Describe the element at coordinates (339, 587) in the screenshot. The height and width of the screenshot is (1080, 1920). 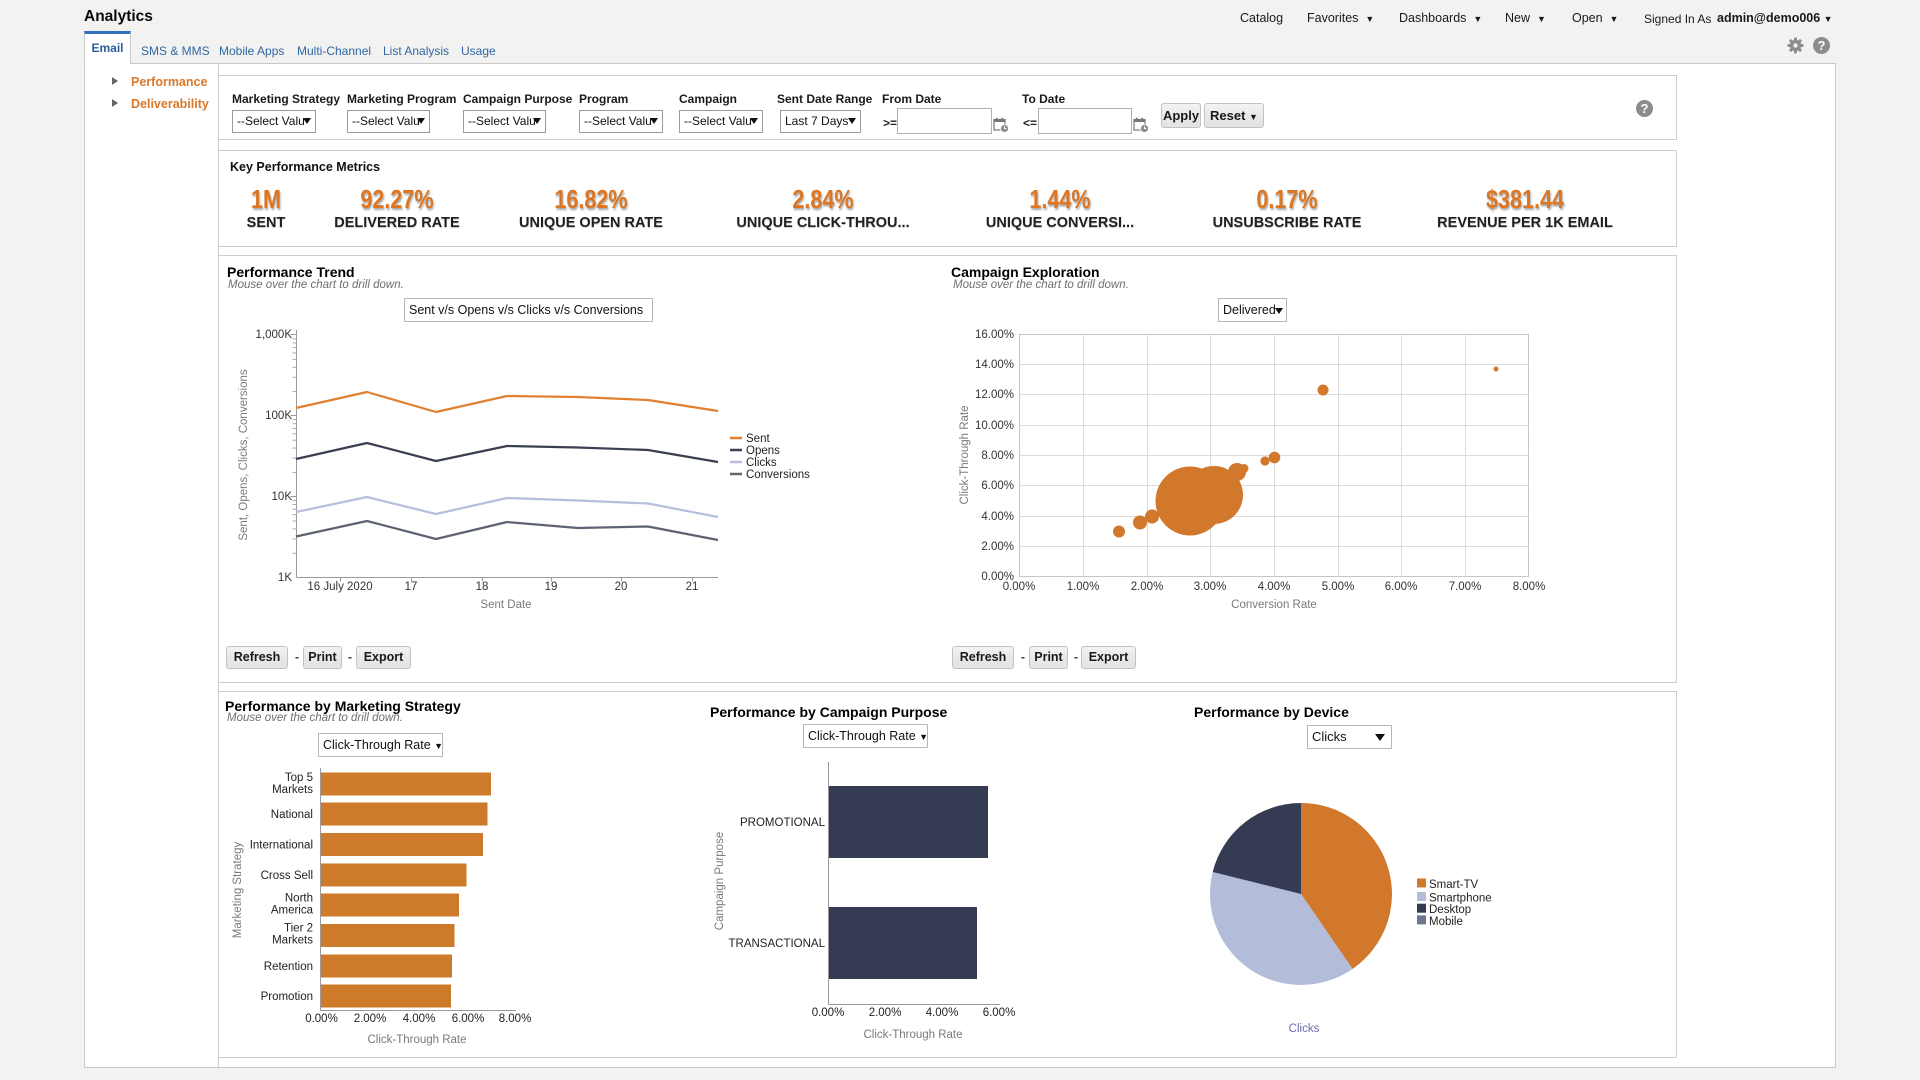
I see `svg-text: 16 July 2020` at that location.